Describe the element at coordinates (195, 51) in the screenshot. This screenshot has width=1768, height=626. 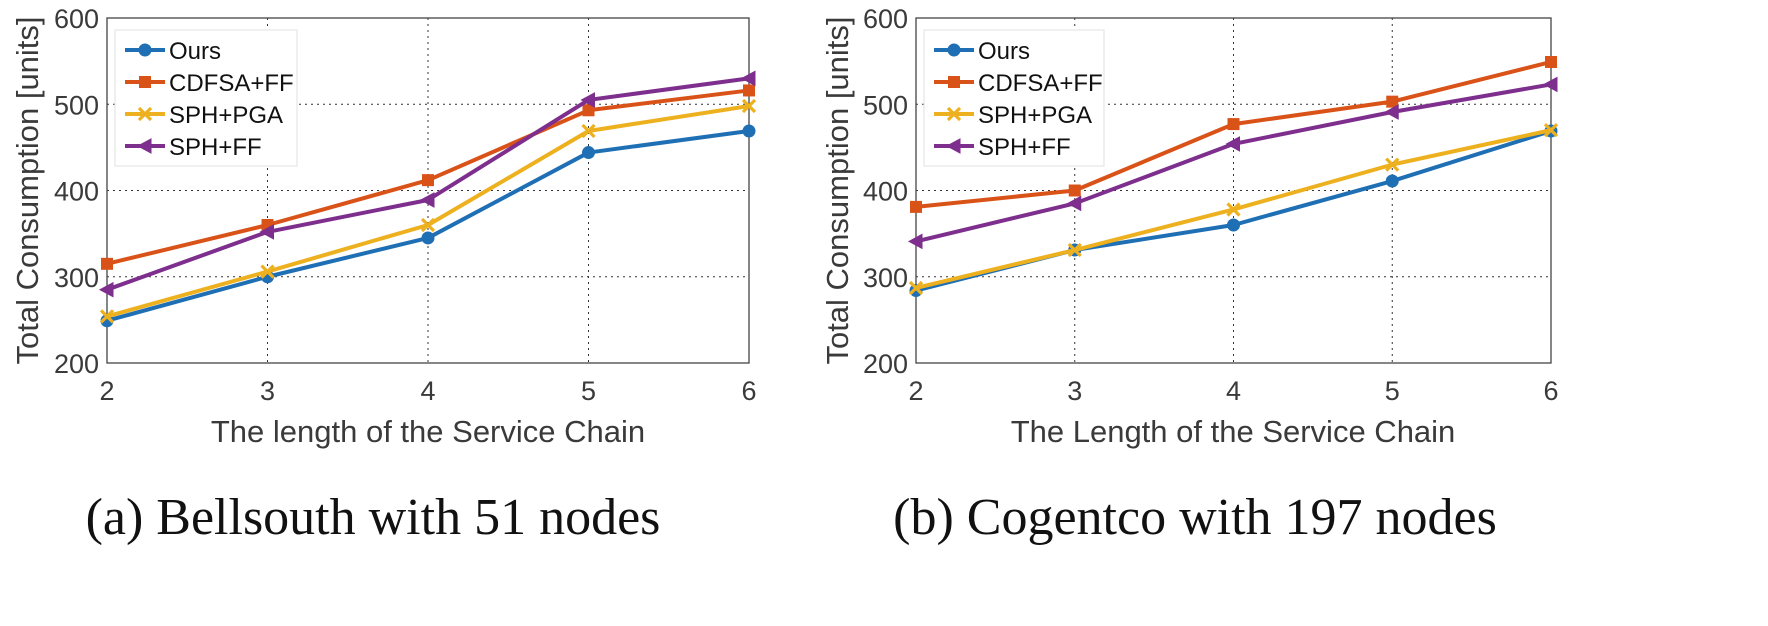
I see `legend-label-a-0: Ours` at that location.